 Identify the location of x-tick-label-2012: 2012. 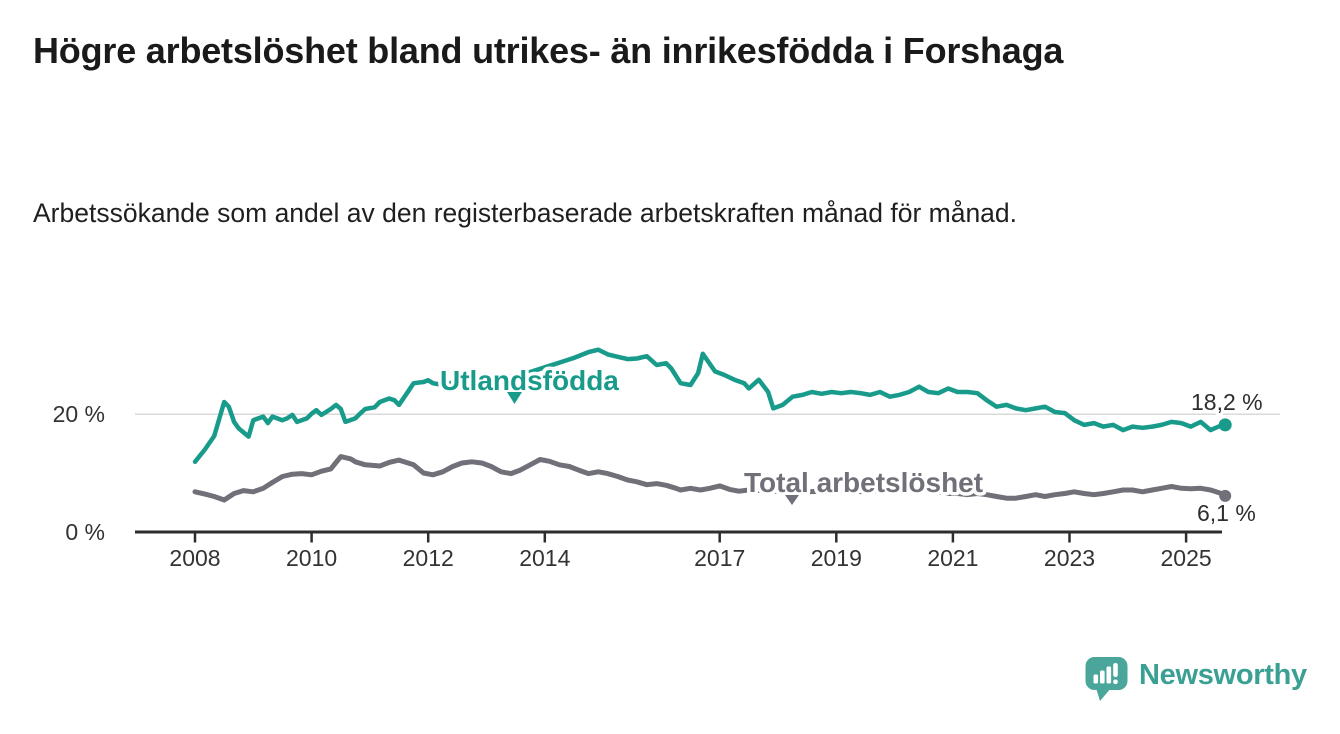
(428, 558).